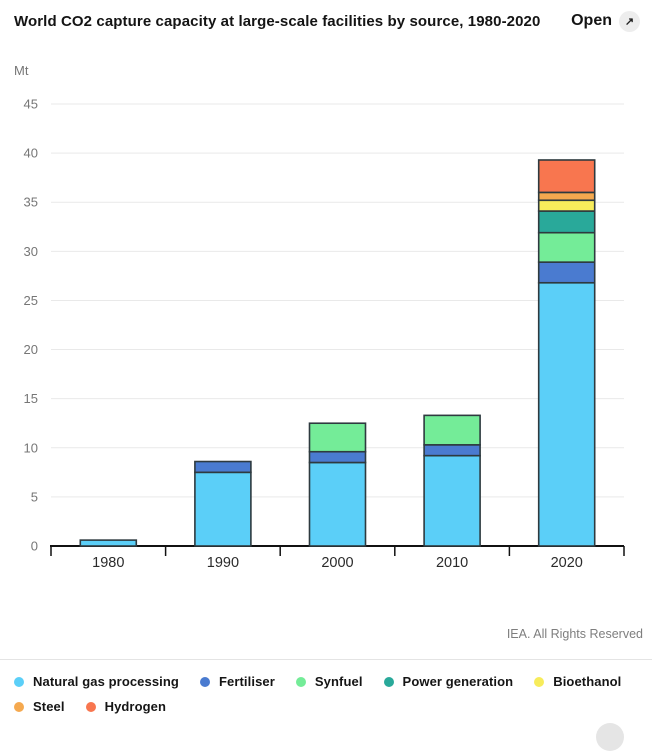  I want to click on legend-label: Natural gas processing, so click(106, 681).